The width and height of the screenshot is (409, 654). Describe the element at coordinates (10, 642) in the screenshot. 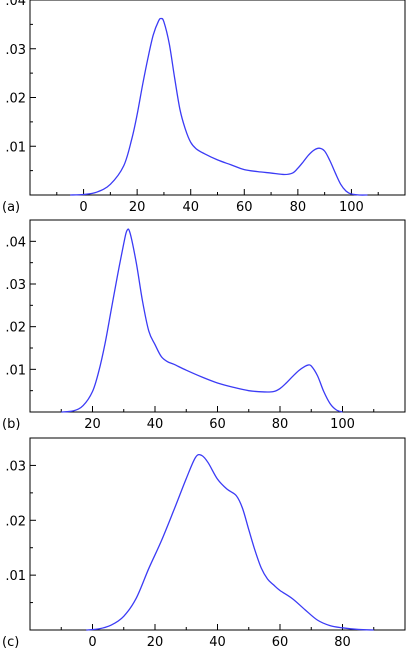

I see `panel-label: (c)` at that location.